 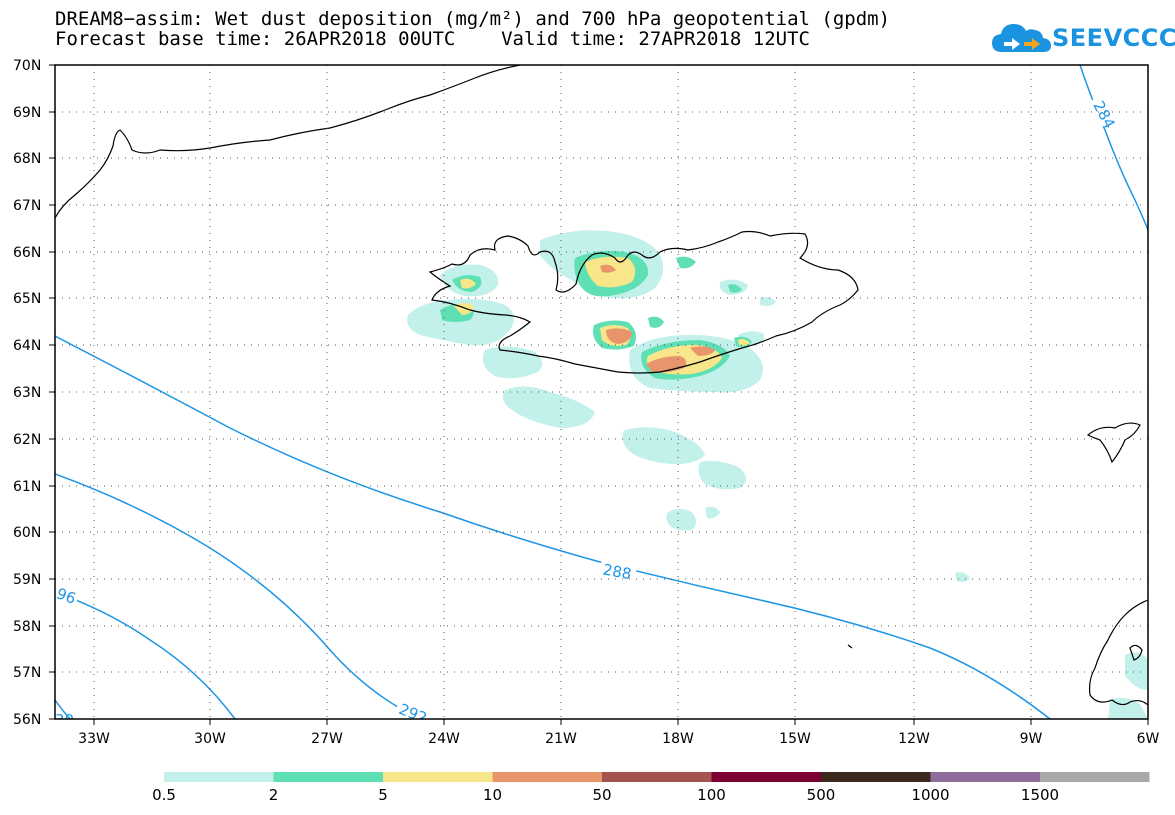 I want to click on lat-label: 58N, so click(x=27, y=627).